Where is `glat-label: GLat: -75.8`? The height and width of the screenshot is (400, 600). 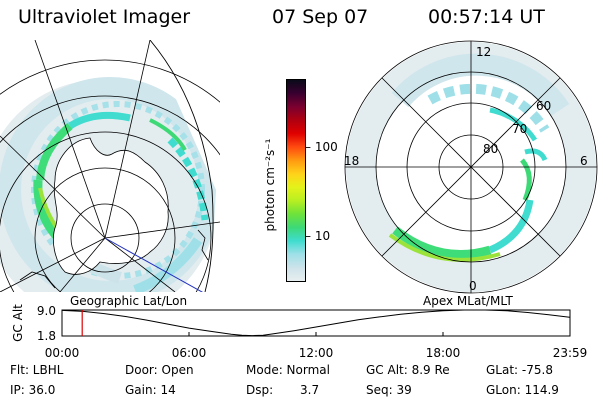 glat-label: GLat: -75.8 is located at coordinates (519, 370).